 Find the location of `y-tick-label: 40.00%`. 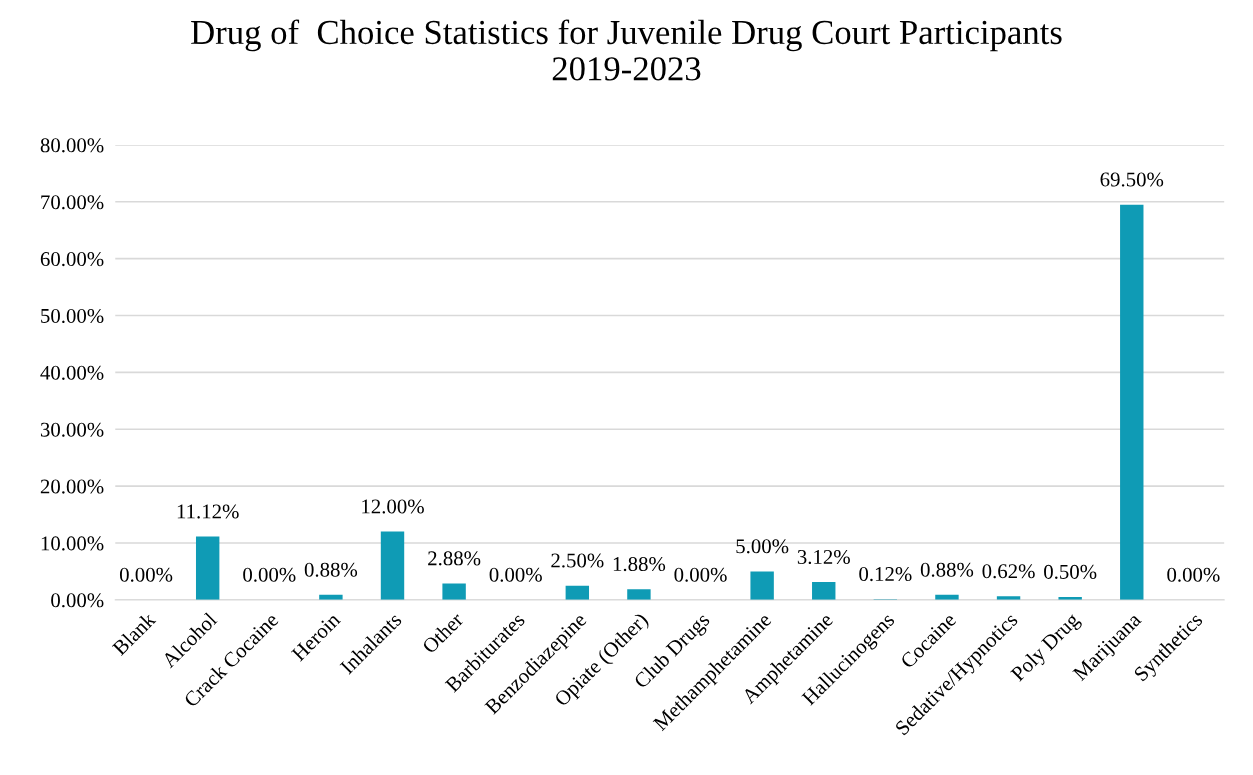

y-tick-label: 40.00% is located at coordinates (72, 372).